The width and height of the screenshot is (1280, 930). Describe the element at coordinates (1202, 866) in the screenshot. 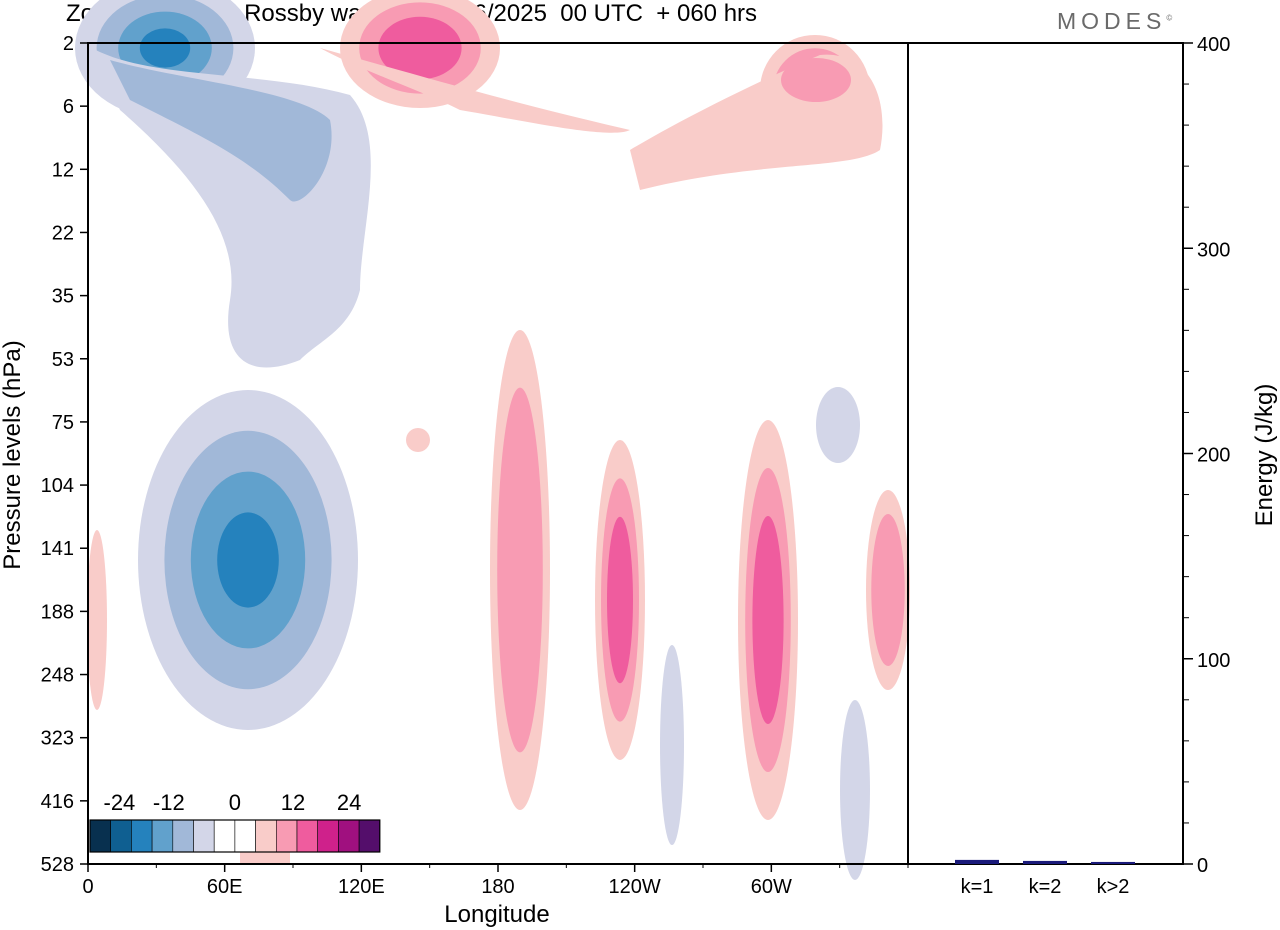

I see `energy-tick-label: 0` at that location.